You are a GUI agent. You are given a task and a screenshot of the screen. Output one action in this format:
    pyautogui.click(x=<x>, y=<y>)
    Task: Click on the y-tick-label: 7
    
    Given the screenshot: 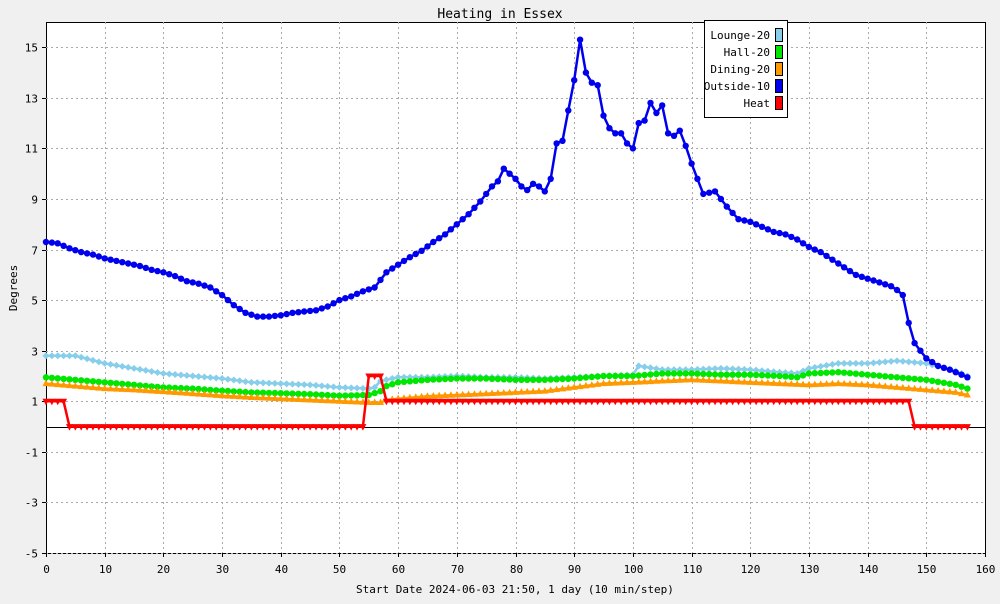 What is the action you would take?
    pyautogui.click(x=34, y=251)
    